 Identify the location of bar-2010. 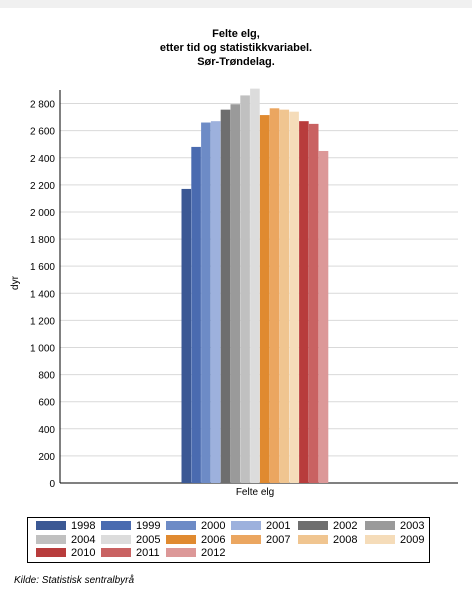
(304, 302).